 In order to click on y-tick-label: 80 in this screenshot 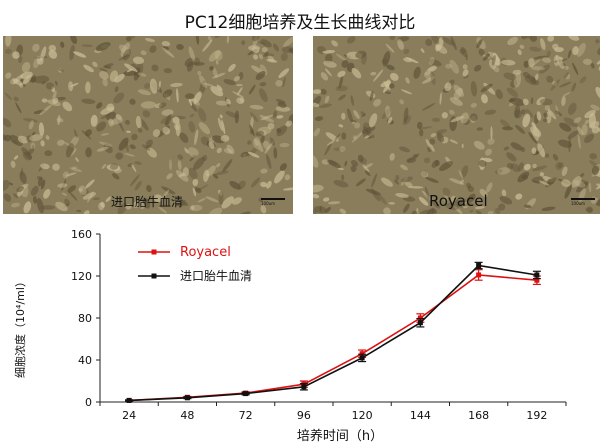, I will do `click(85, 318)`.